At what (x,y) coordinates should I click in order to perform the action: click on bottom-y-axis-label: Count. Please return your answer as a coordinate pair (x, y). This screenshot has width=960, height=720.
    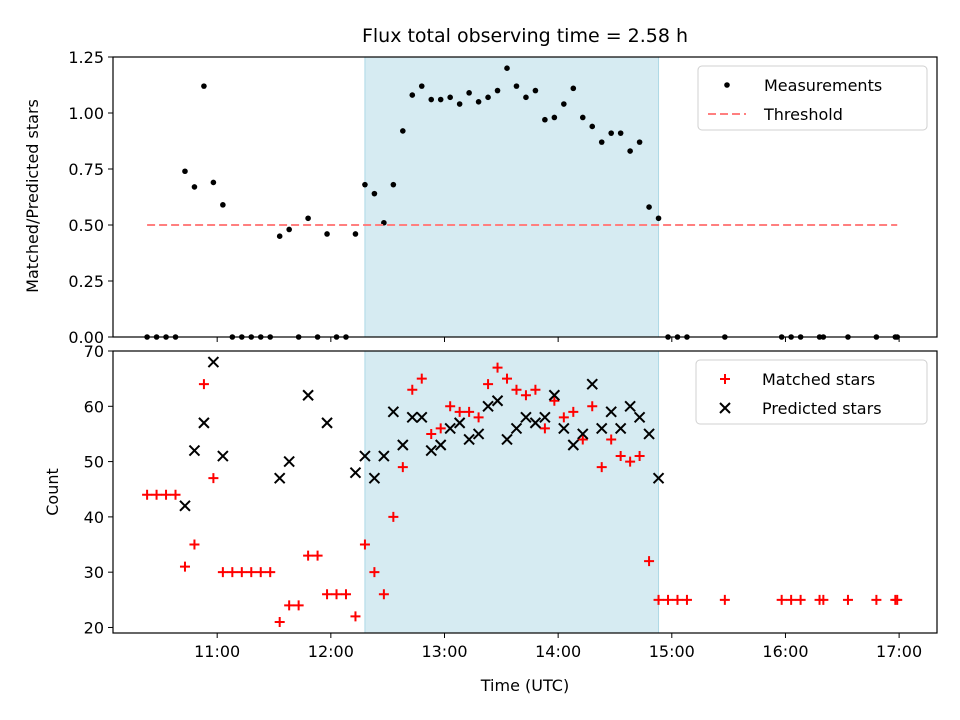
    Looking at the image, I should click on (52, 492).